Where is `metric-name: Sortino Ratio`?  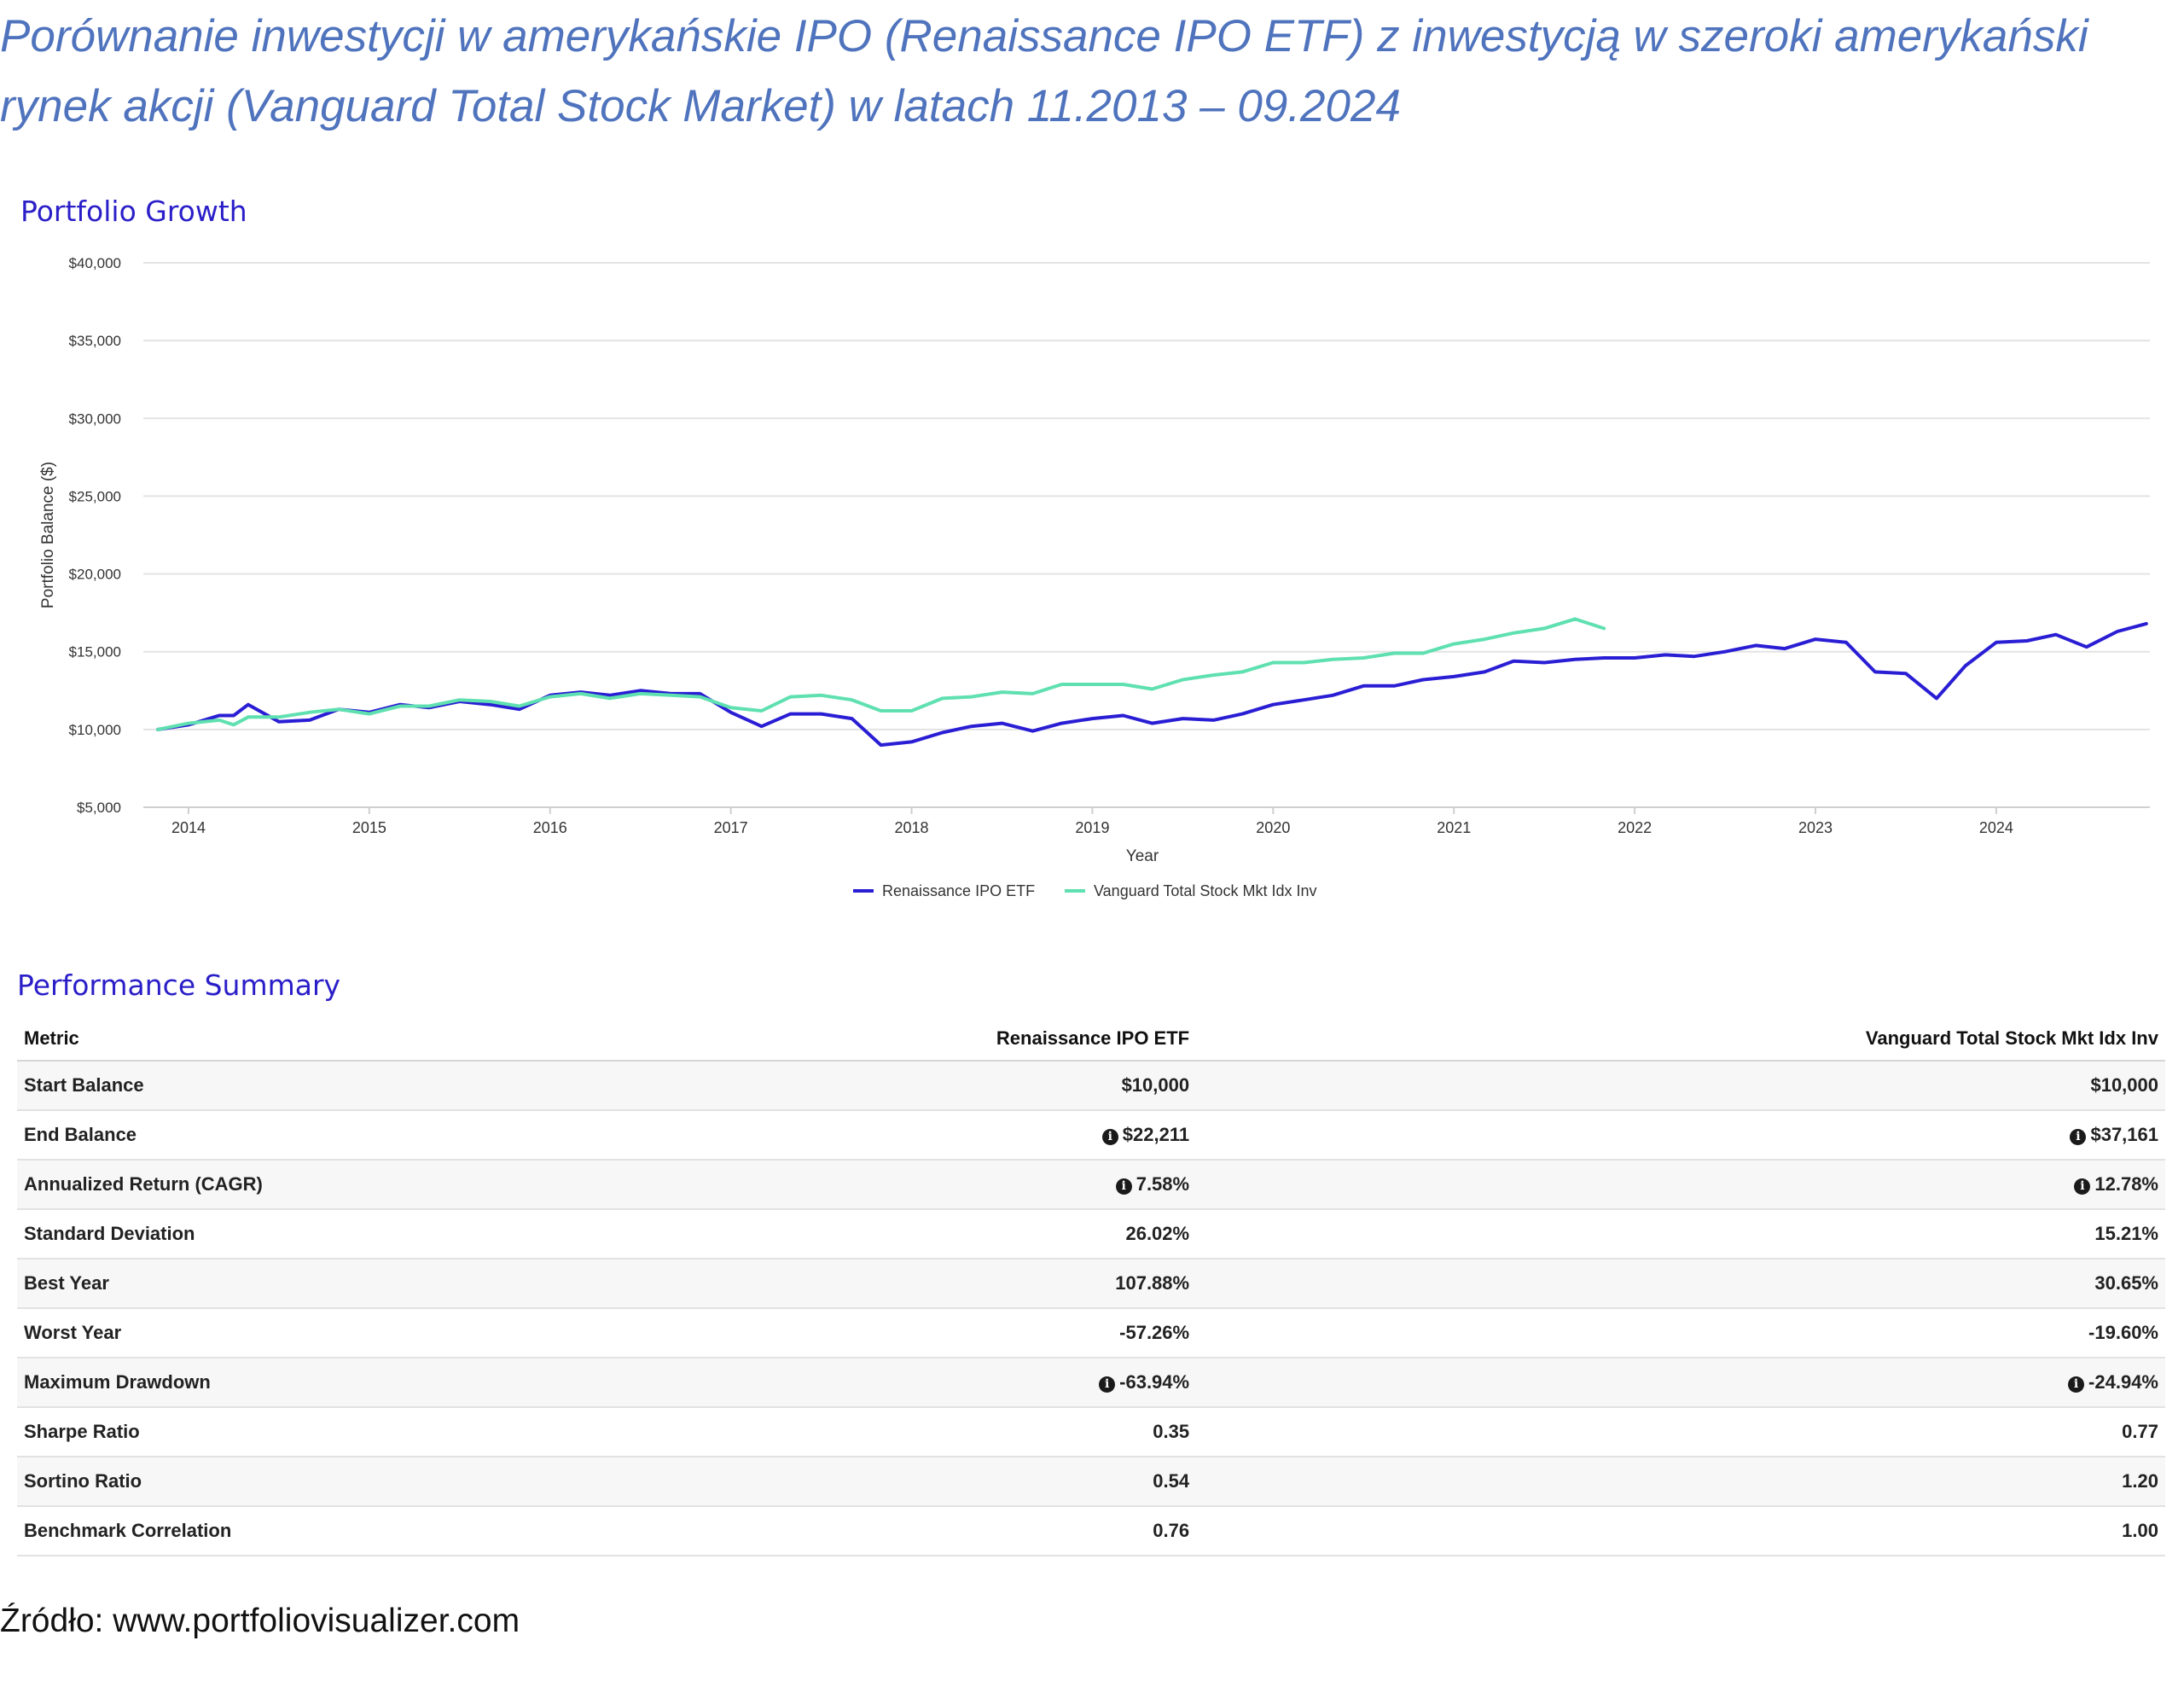
metric-name: Sortino Ratio is located at coordinates (280, 1482).